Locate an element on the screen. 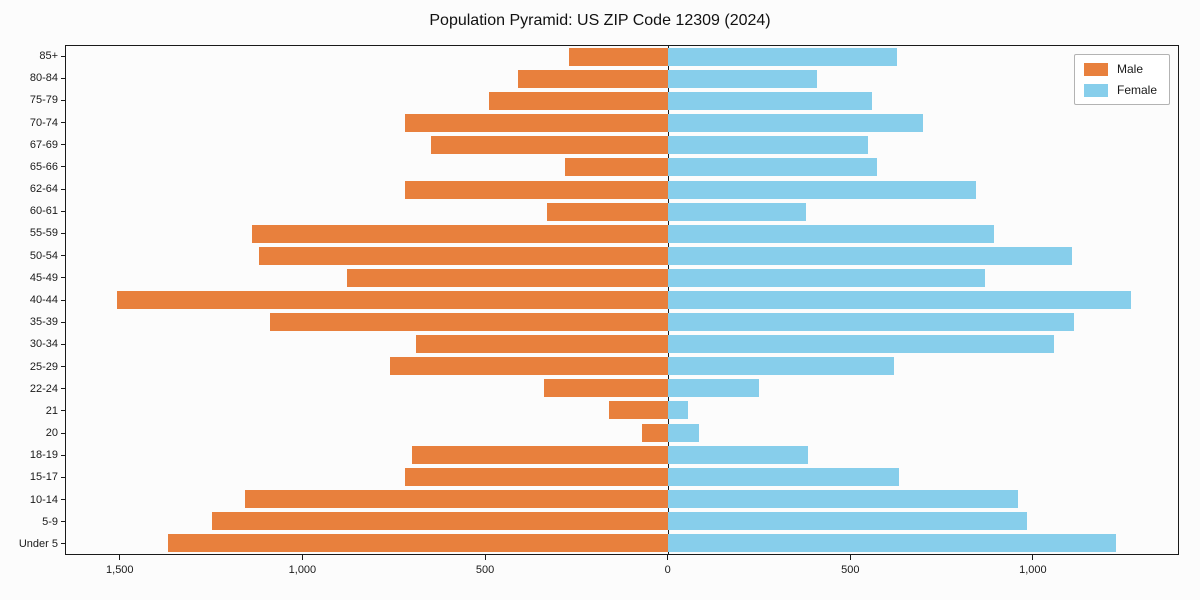 This screenshot has height=600, width=1200. legend-item-male: Male is located at coordinates (1120, 69).